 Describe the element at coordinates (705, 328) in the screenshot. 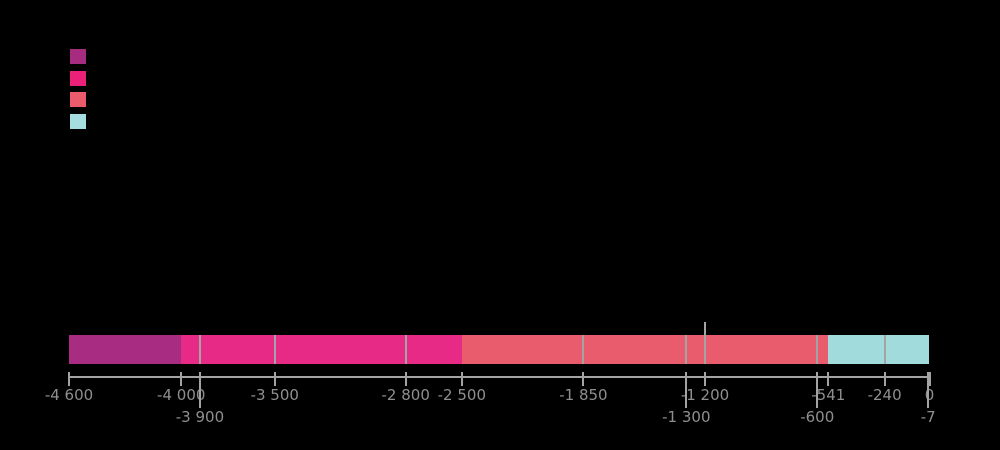

I see `event-marker-line` at that location.